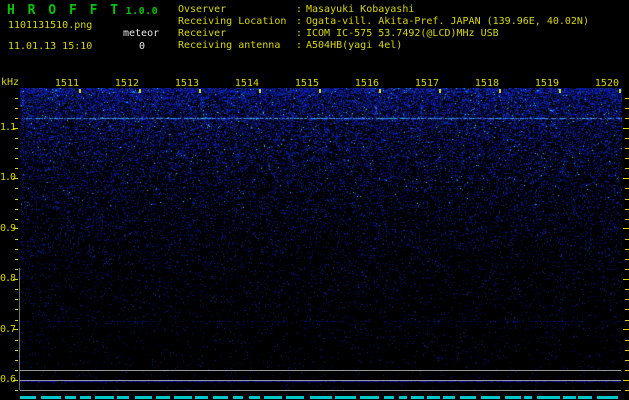 Image resolution: width=629 pixels, height=400 pixels. What do you see at coordinates (66, 83) in the screenshot?
I see `x-axis-time-label: 1511` at bounding box center [66, 83].